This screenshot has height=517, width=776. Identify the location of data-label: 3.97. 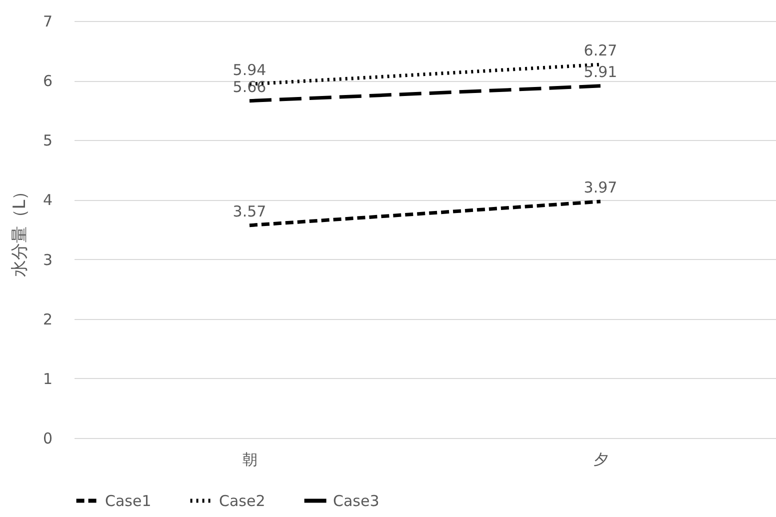
(601, 187).